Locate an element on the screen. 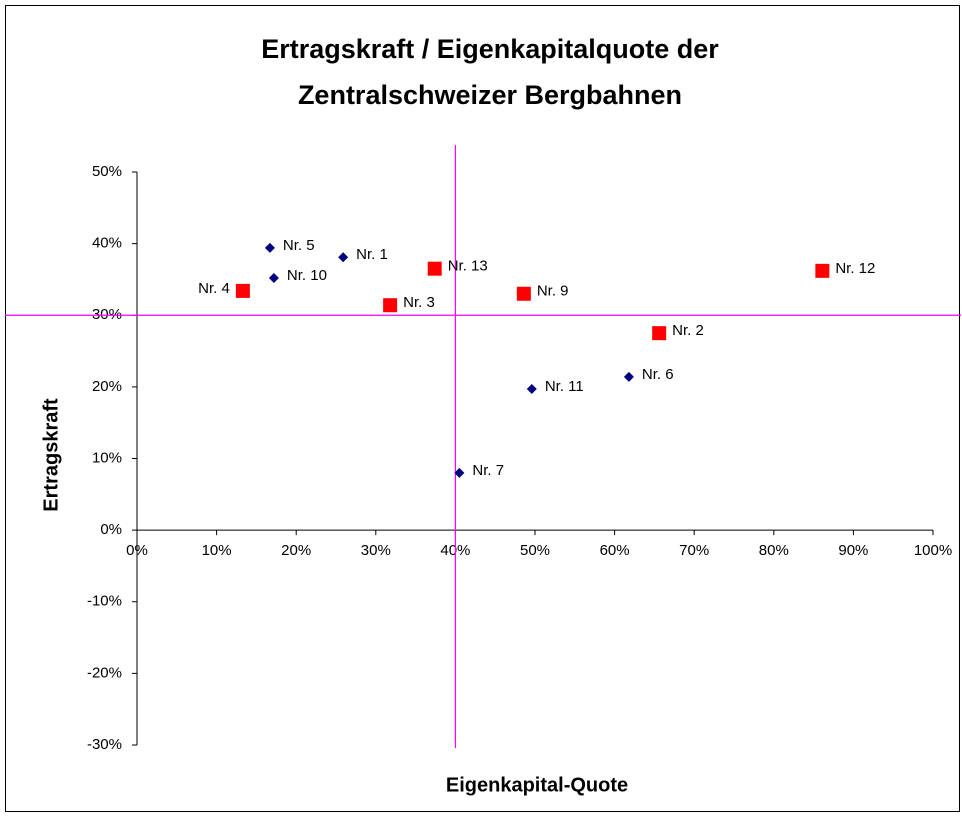 This screenshot has height=816, width=962. point-label: Nr. 9 is located at coordinates (553, 291).